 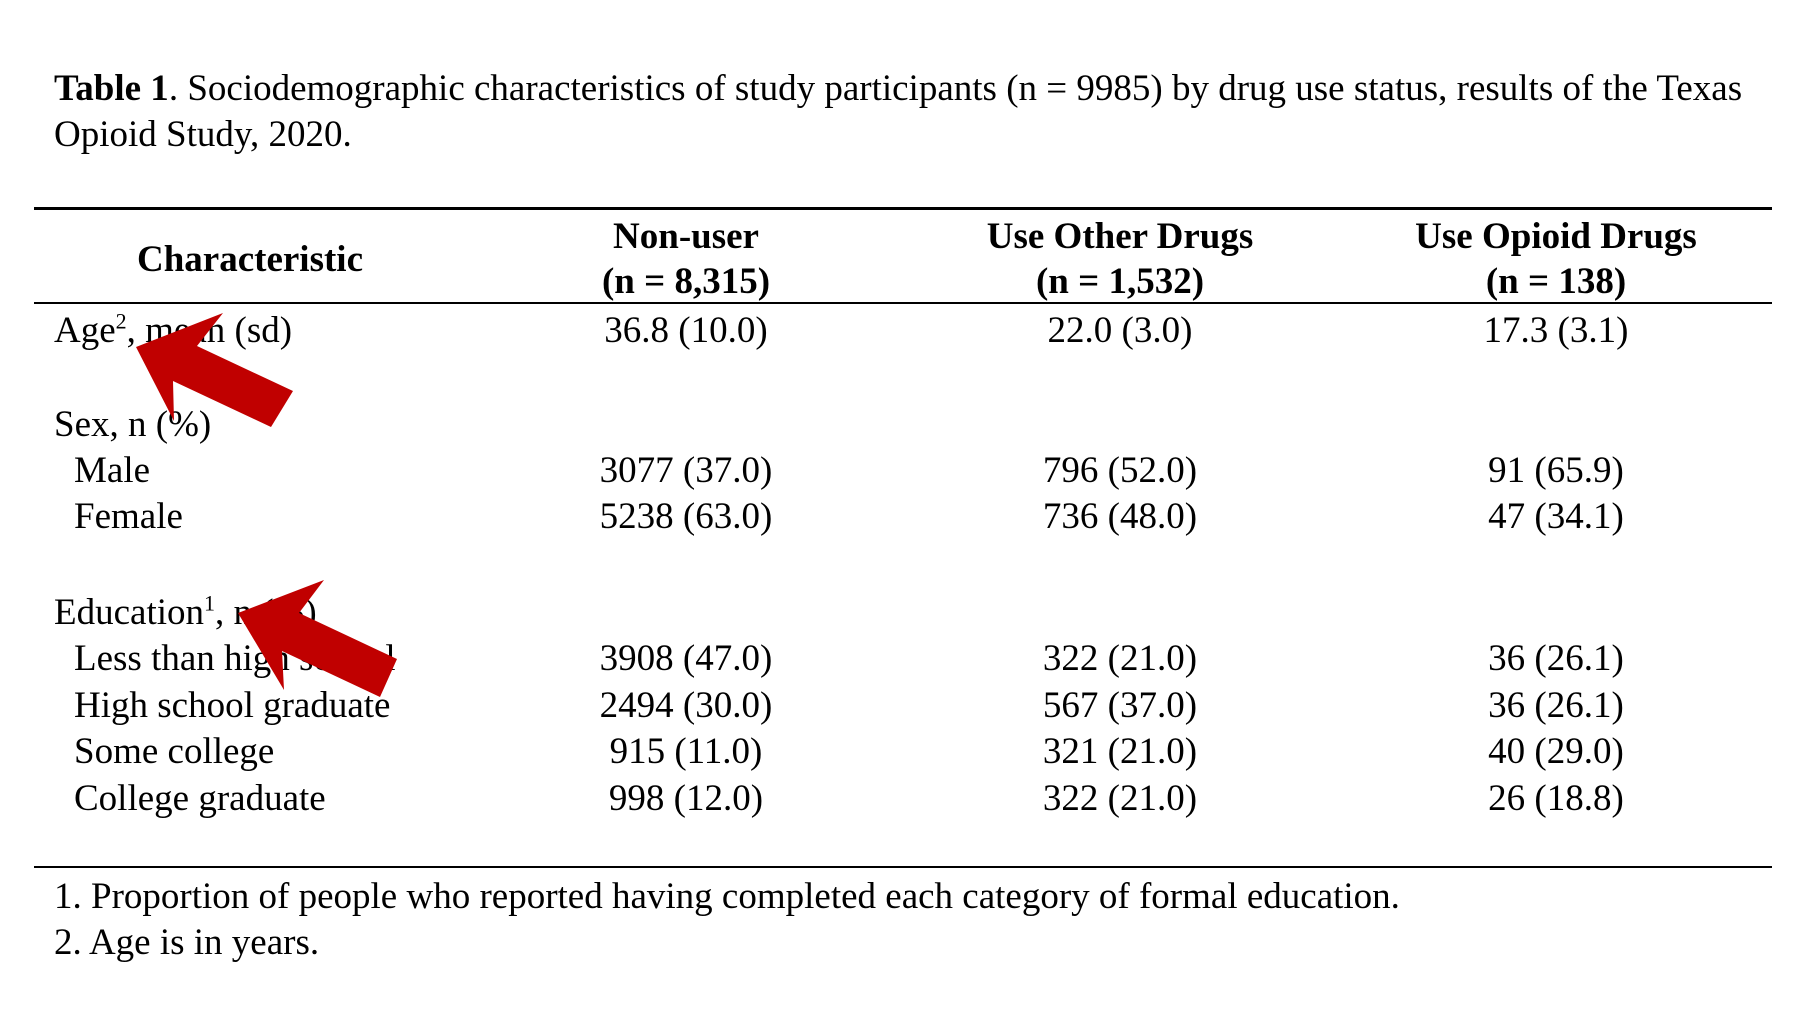 I want to click on row-label: Some college, so click(x=174, y=751).